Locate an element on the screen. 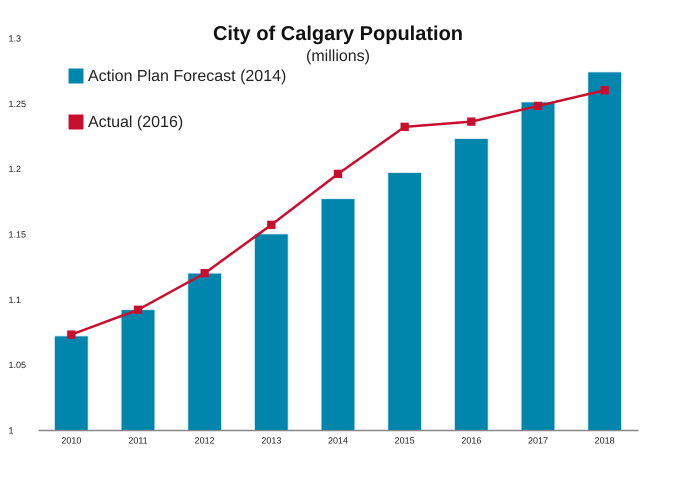 The width and height of the screenshot is (685, 499). legend-label: Actual (2016) is located at coordinates (136, 122).